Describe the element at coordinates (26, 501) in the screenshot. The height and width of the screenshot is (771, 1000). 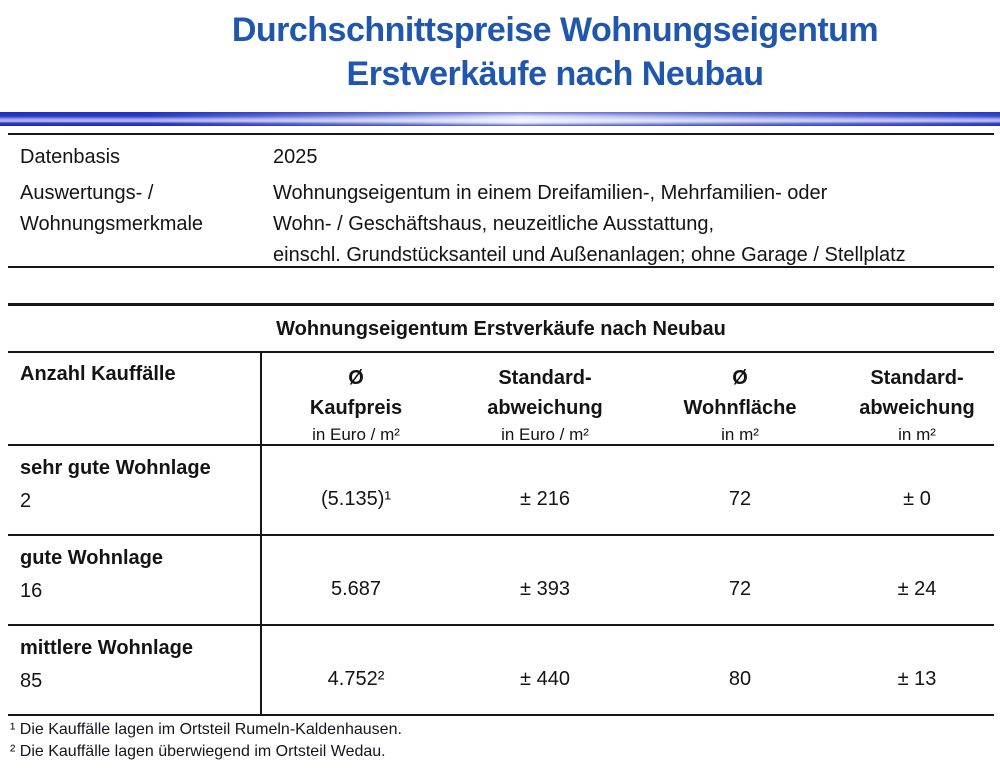
I see `row-count: 2` at that location.